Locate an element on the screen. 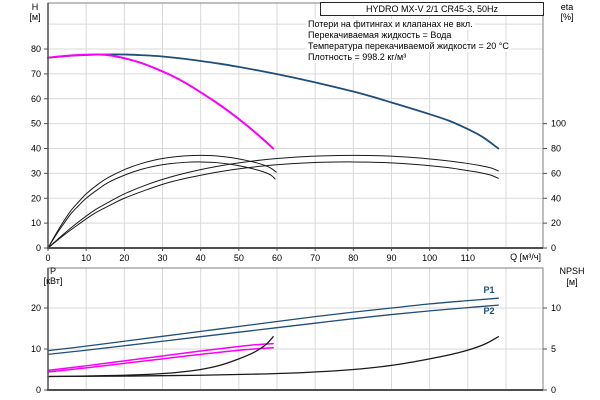 This screenshot has height=400, width=600. pump-title-box: HYDRO MX-V 2/1 CR45-3, 50Hz is located at coordinates (432, 9).